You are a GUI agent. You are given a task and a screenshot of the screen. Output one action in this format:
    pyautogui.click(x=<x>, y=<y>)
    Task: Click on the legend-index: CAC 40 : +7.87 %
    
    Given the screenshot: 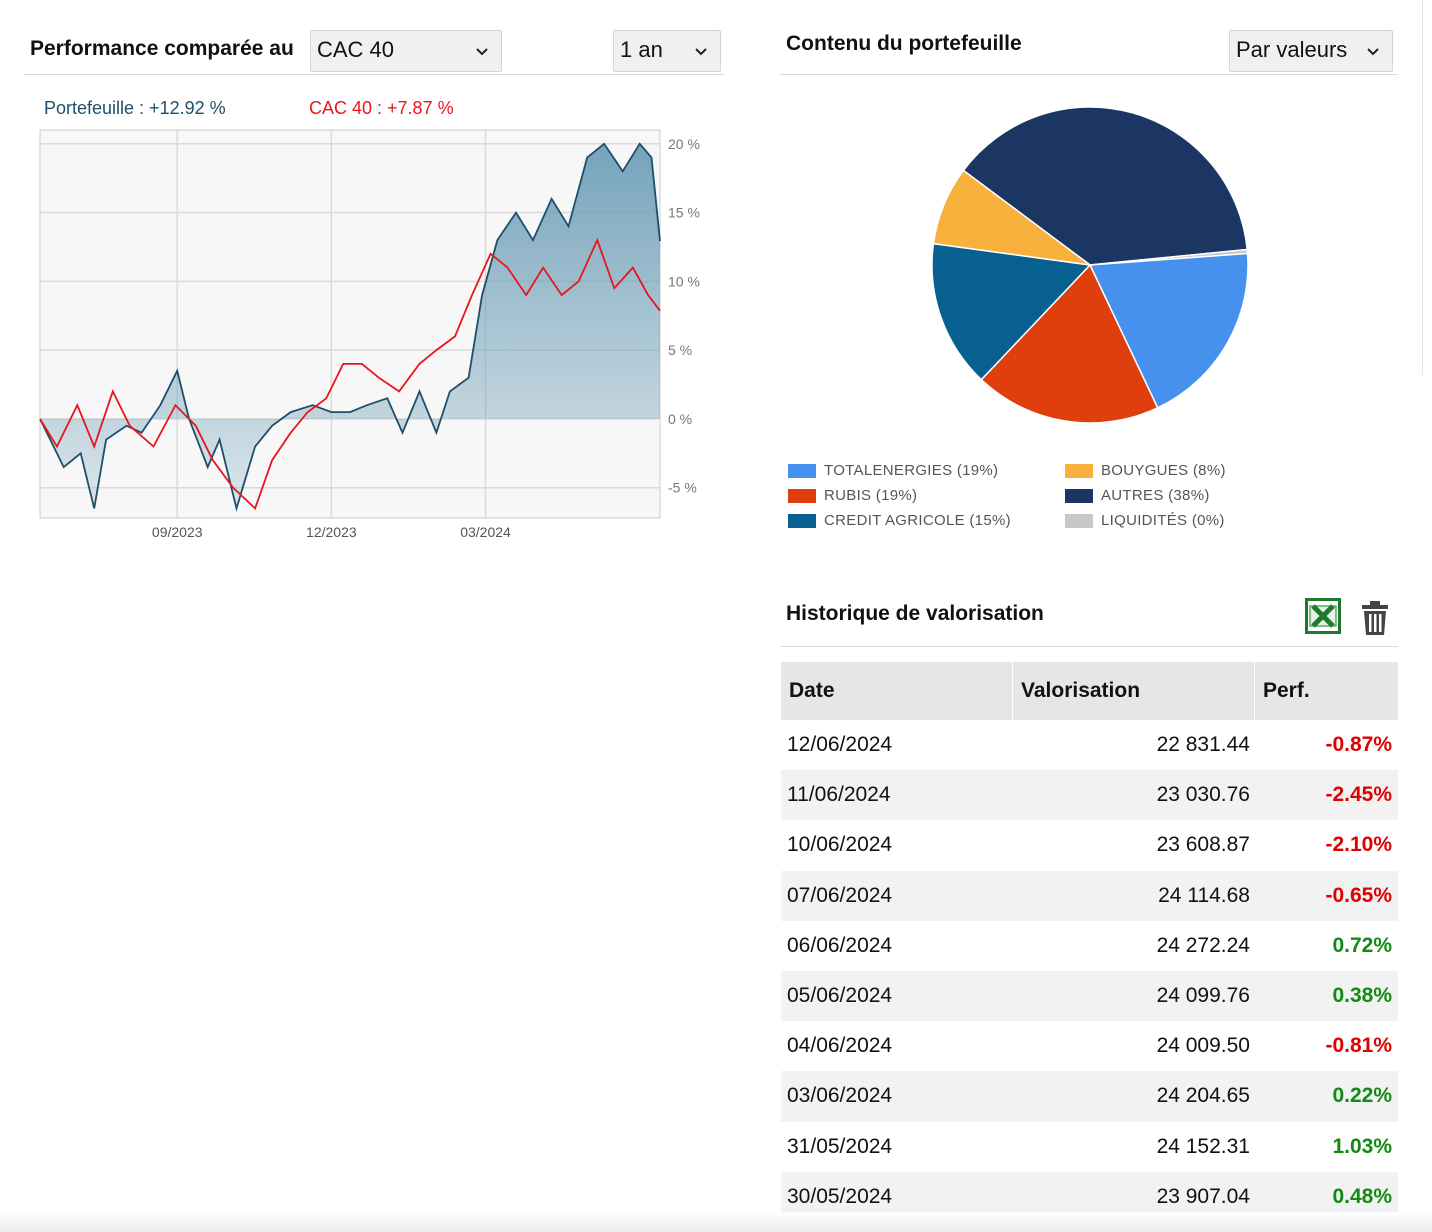 What is the action you would take?
    pyautogui.click(x=381, y=108)
    